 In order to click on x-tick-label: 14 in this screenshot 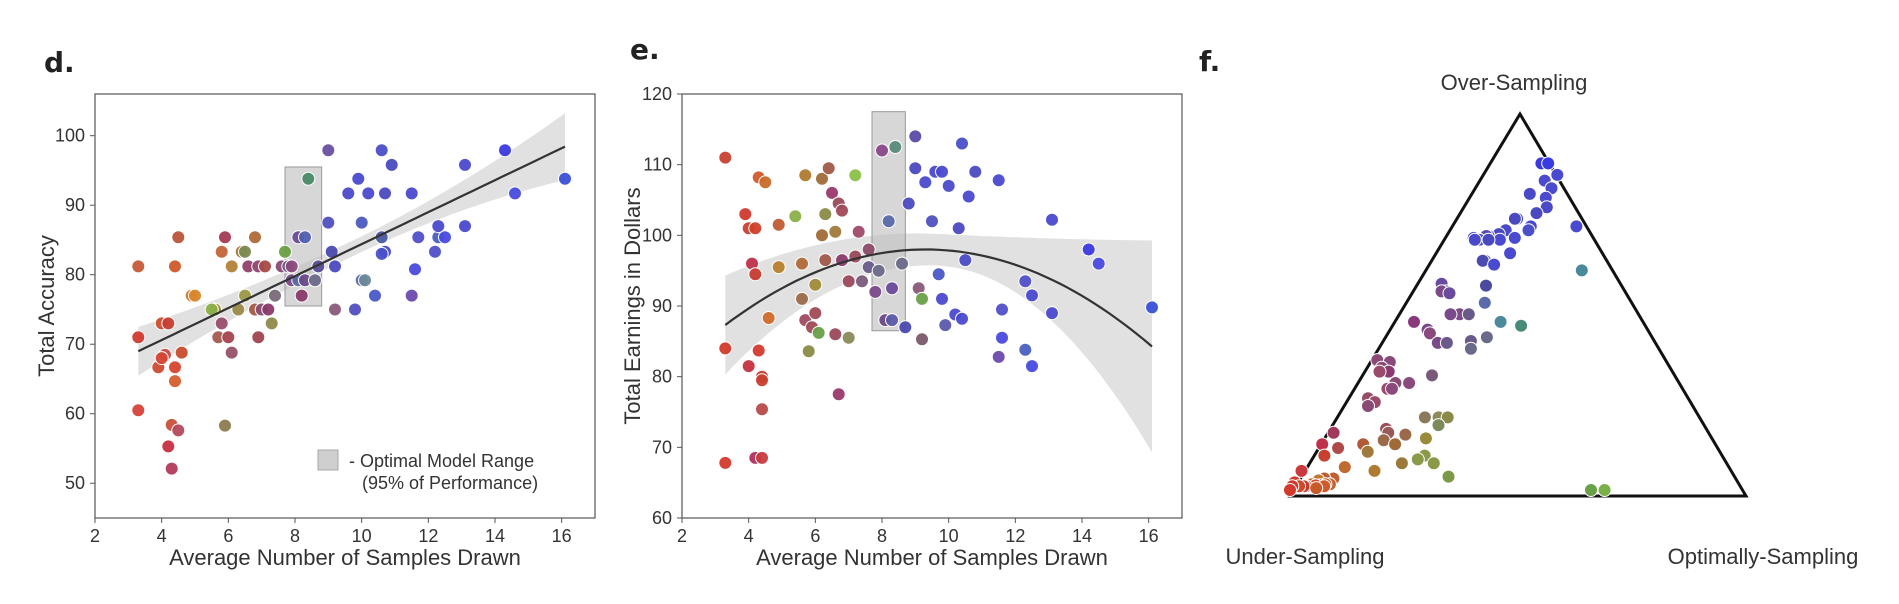, I will do `click(1082, 536)`.